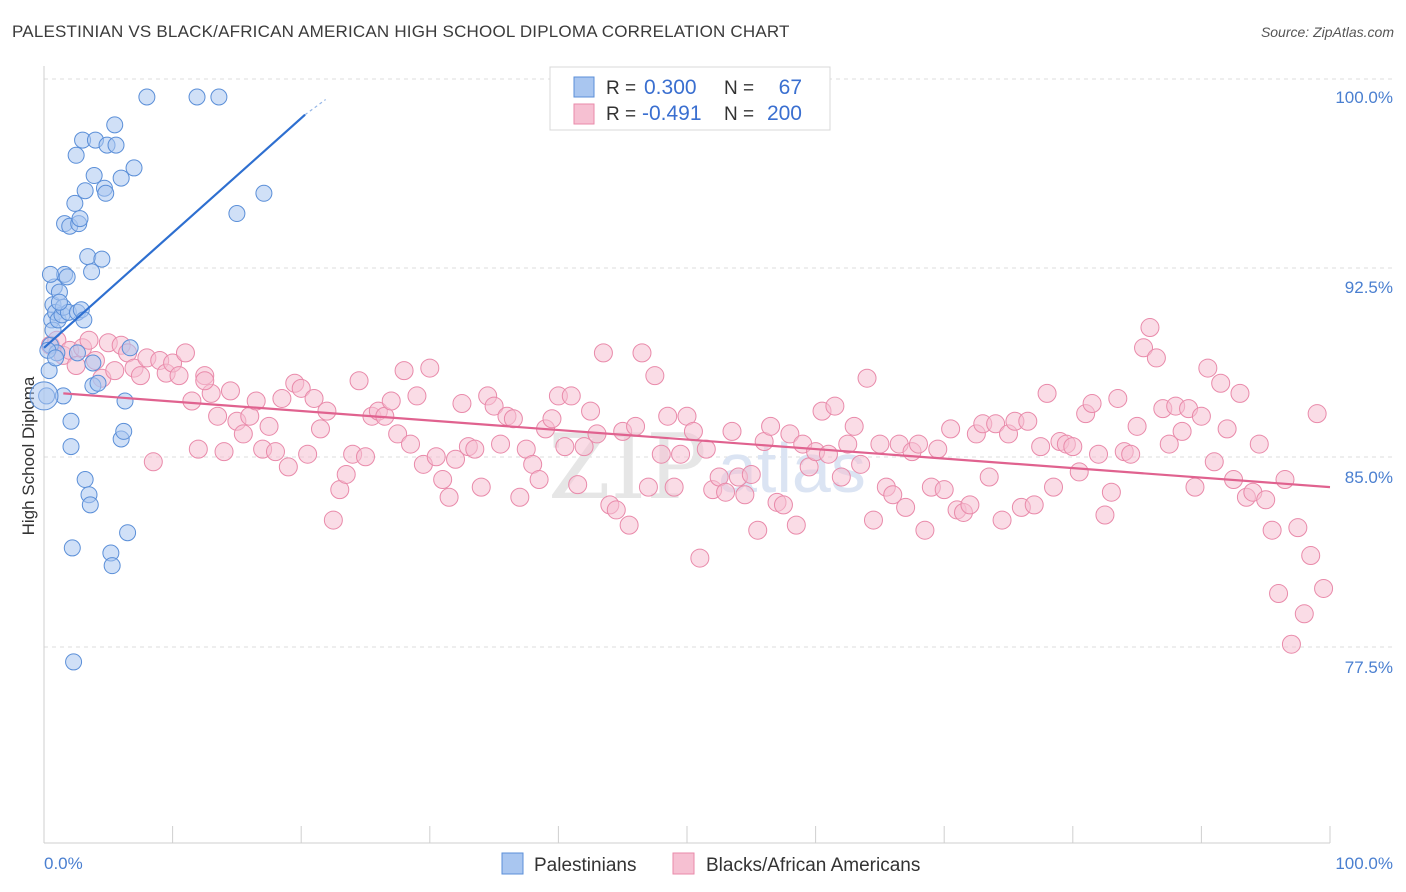  Describe the element at coordinates (1369, 287) in the screenshot. I see `y-tick-label-2: 92.5%` at that location.